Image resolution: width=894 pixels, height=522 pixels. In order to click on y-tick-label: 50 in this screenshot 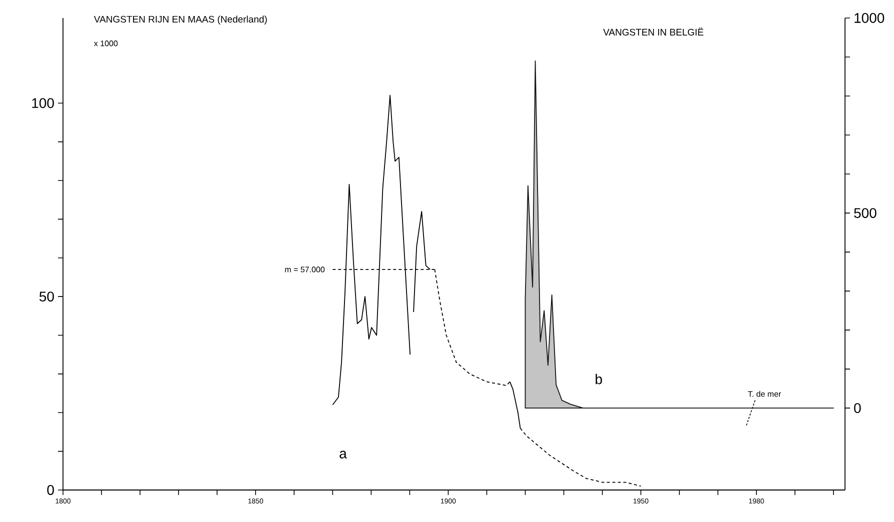, I will do `click(46, 297)`.